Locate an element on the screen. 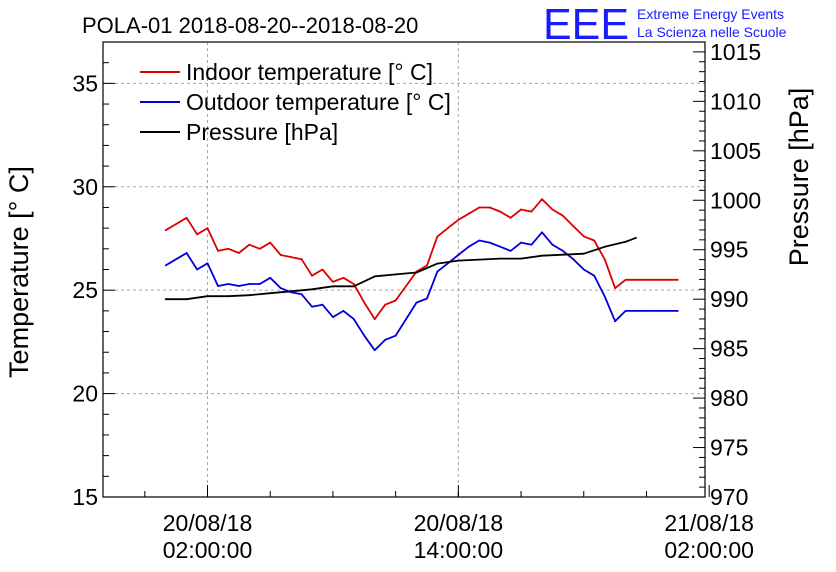 This screenshot has width=836, height=572. right-tick-label: 990 is located at coordinates (729, 299).